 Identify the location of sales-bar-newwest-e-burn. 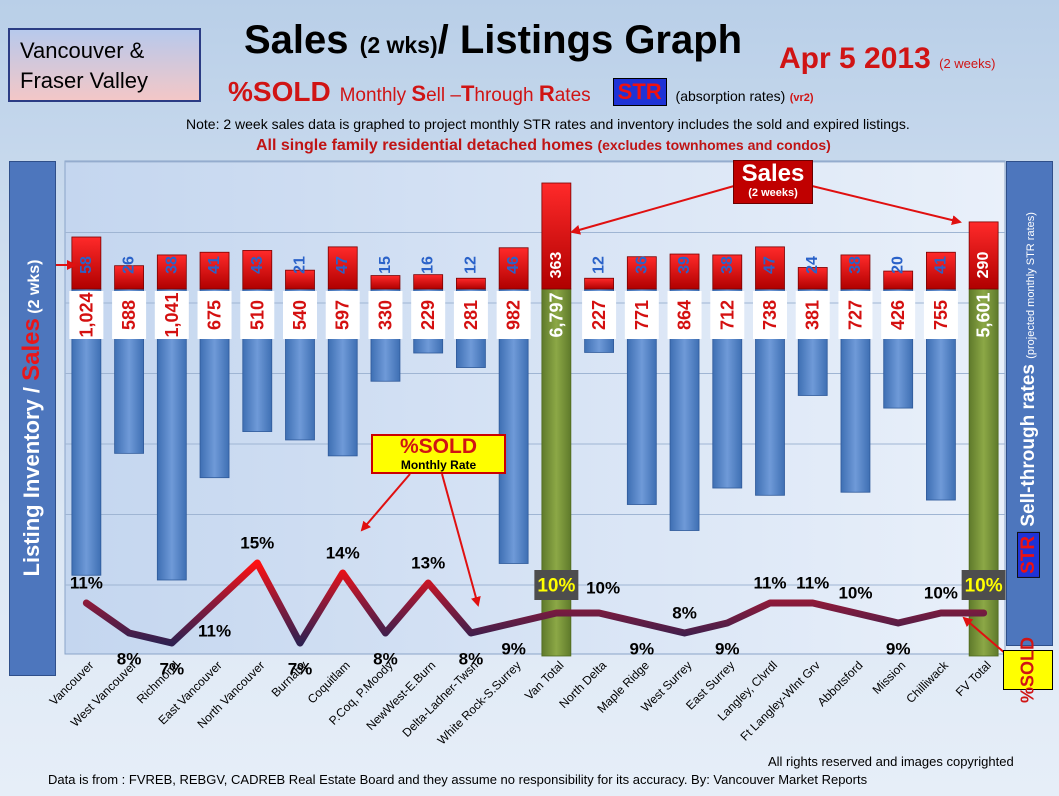
(428, 282).